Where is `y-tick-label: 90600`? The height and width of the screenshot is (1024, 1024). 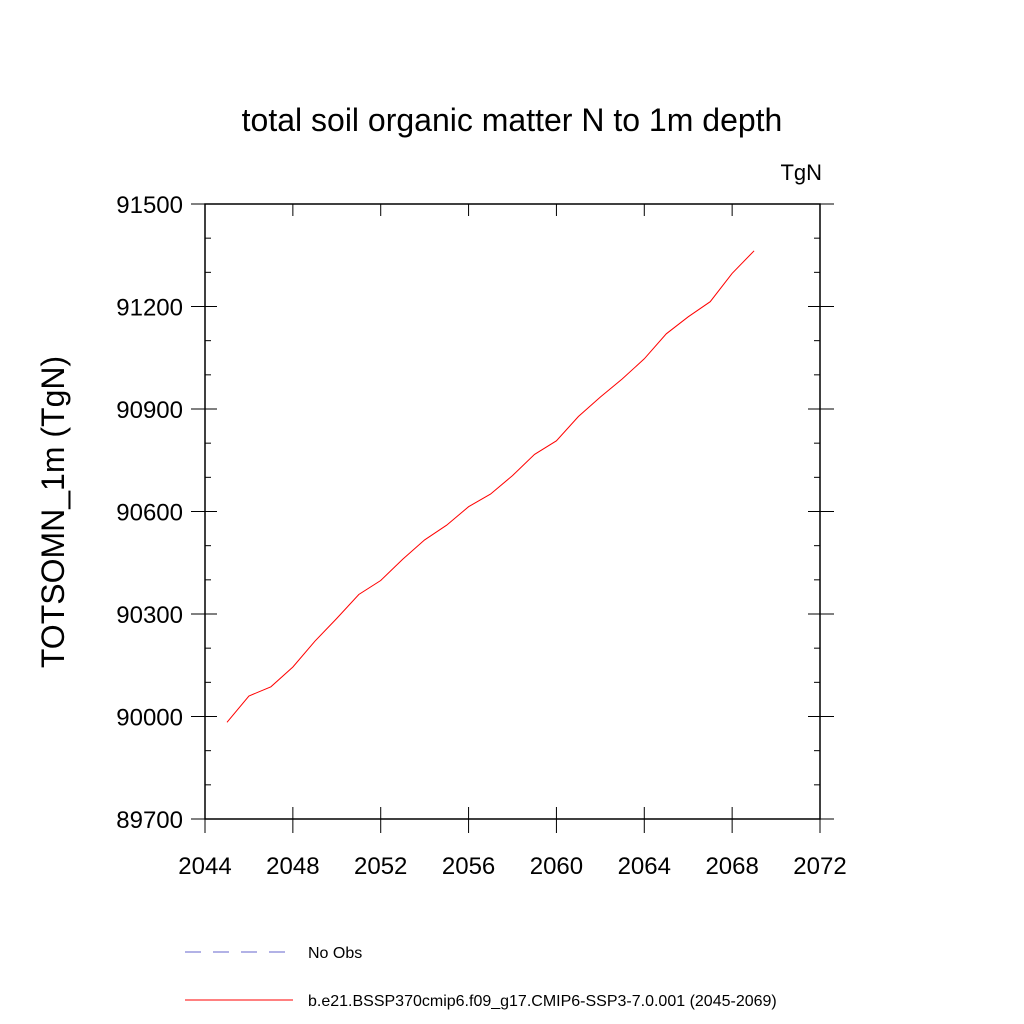
y-tick-label: 90600 is located at coordinates (149, 513).